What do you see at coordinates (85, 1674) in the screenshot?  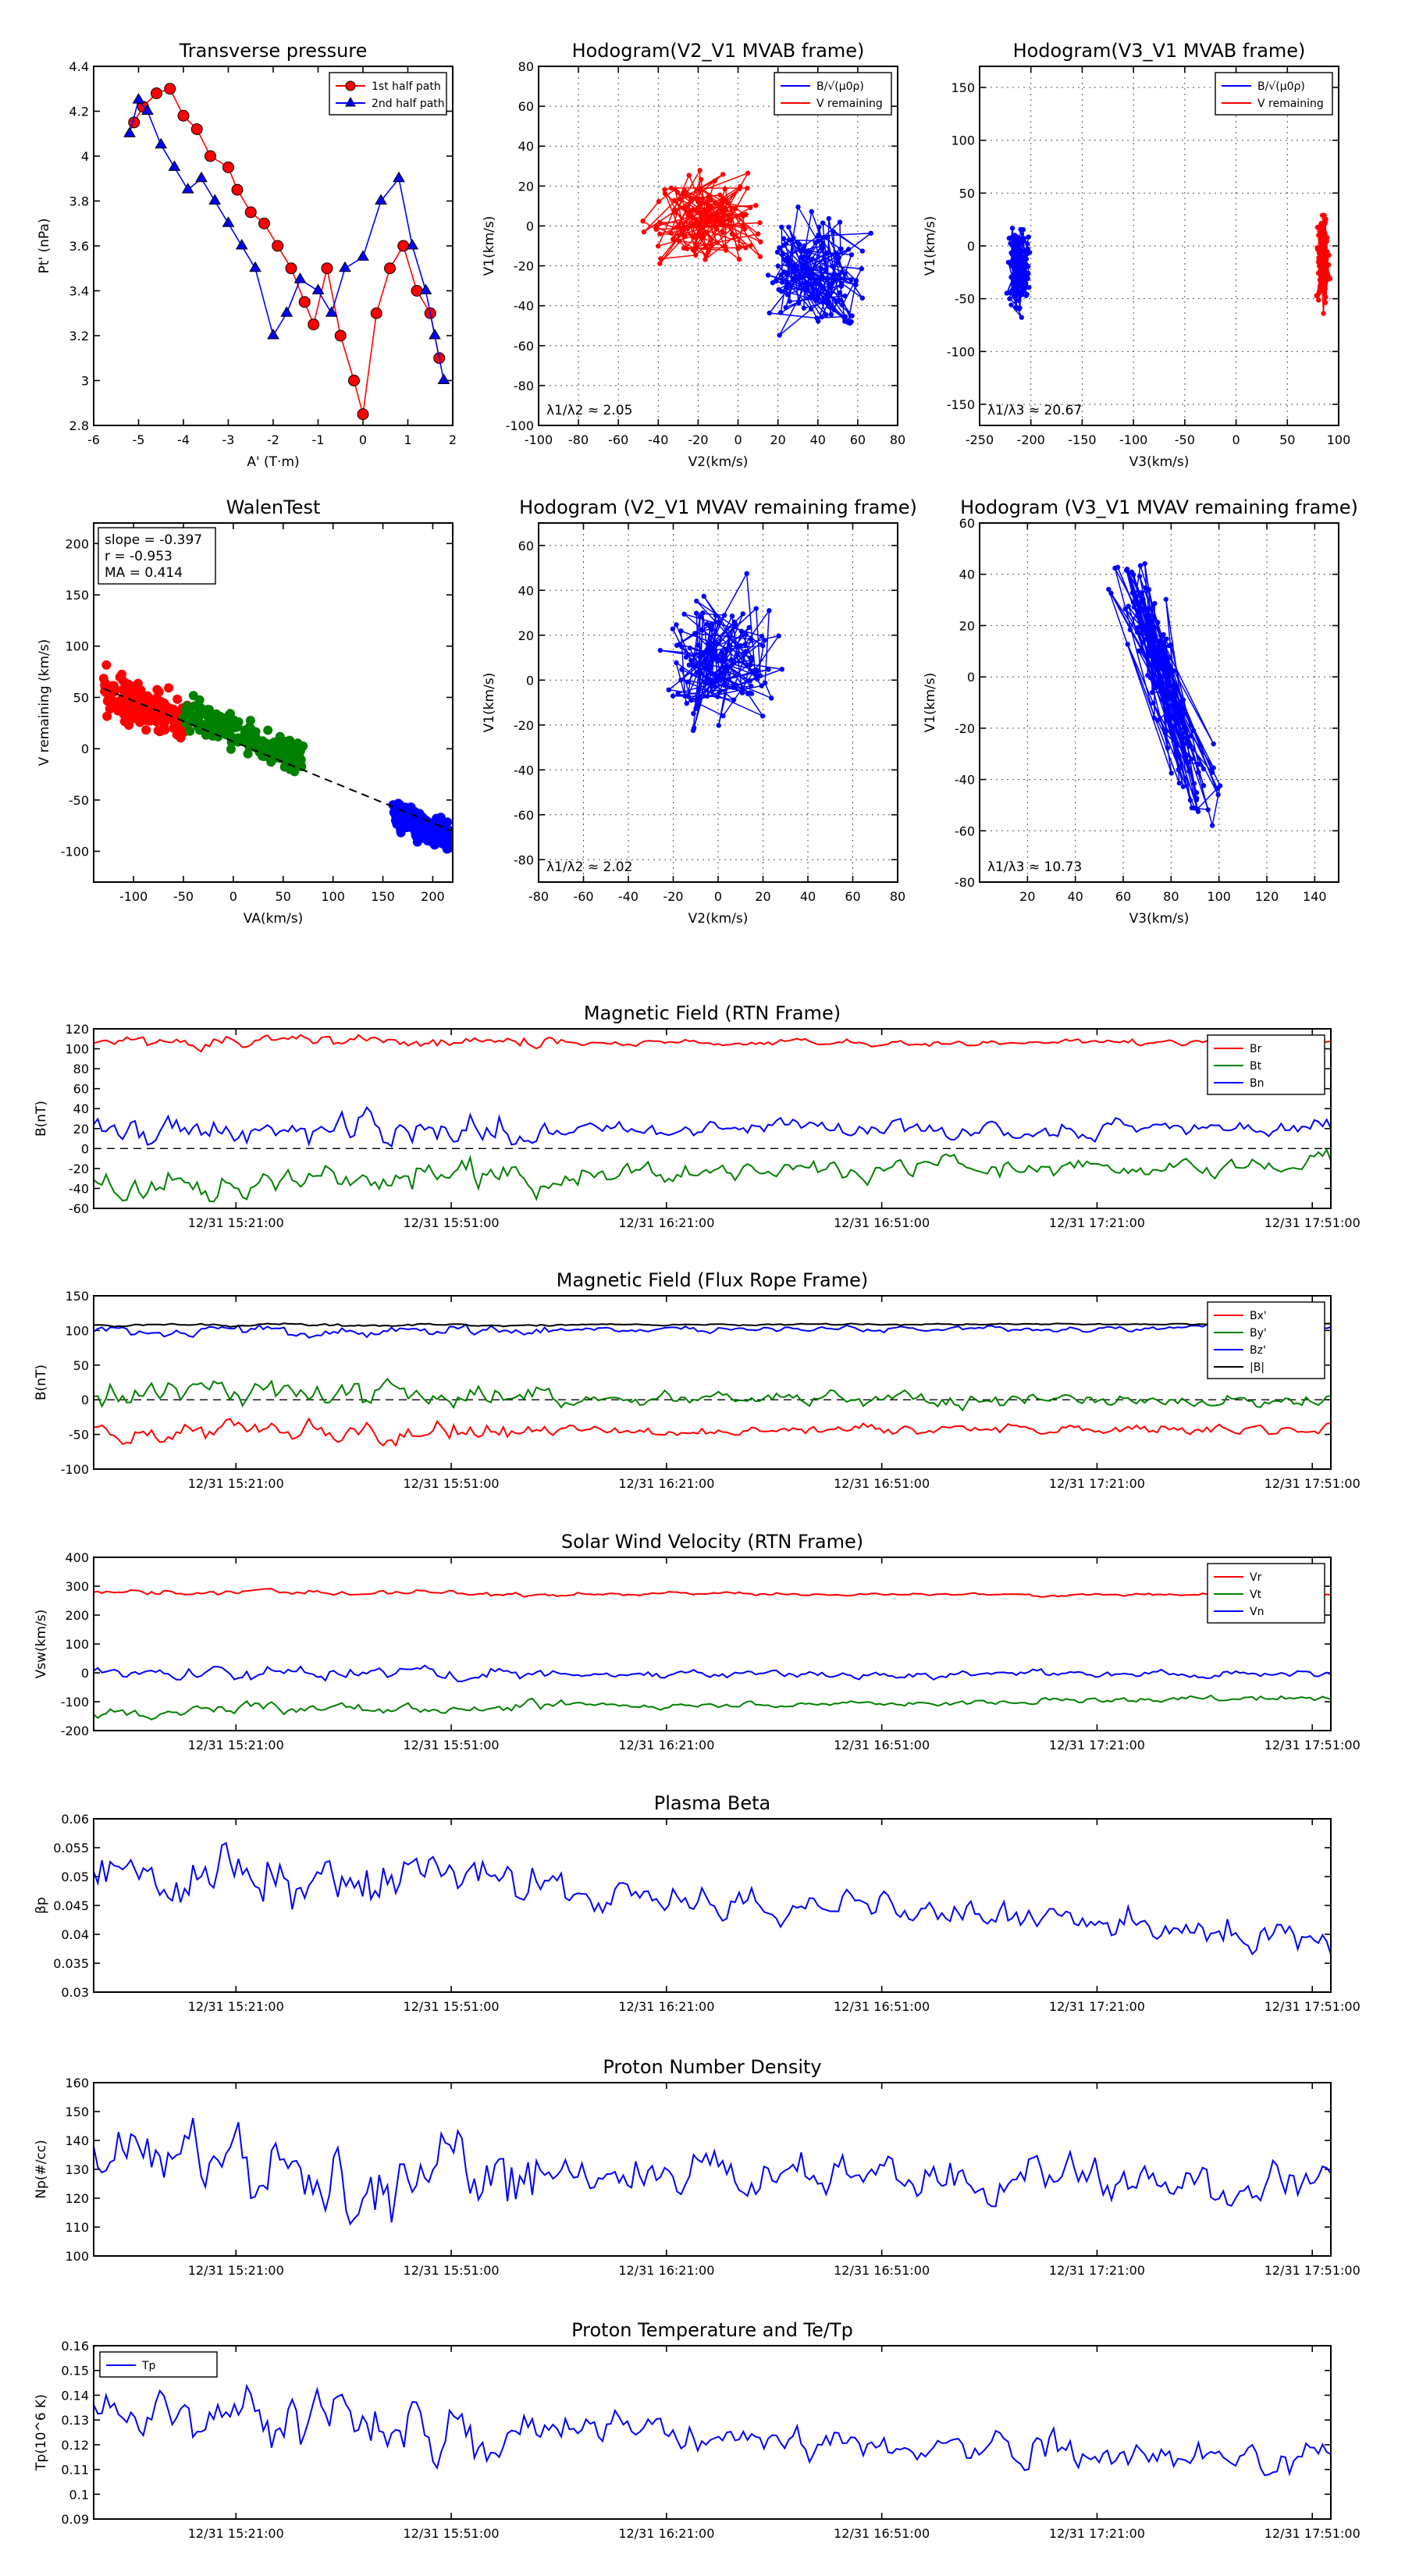 I see `y-tick-label: 0` at bounding box center [85, 1674].